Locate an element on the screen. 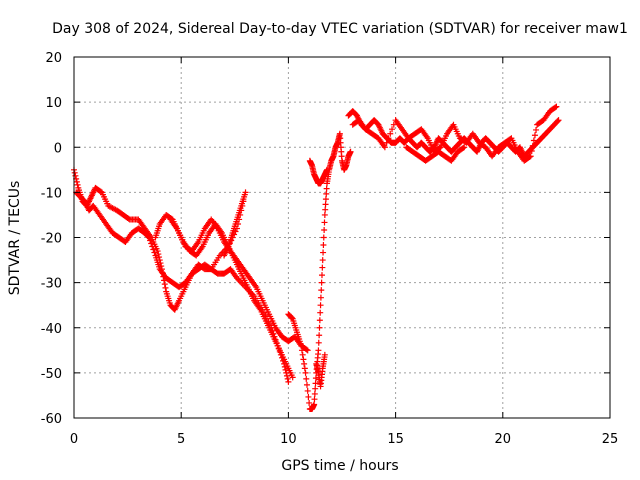 The image size is (640, 480). x-axis-label: GPS time / hours is located at coordinates (339, 466).